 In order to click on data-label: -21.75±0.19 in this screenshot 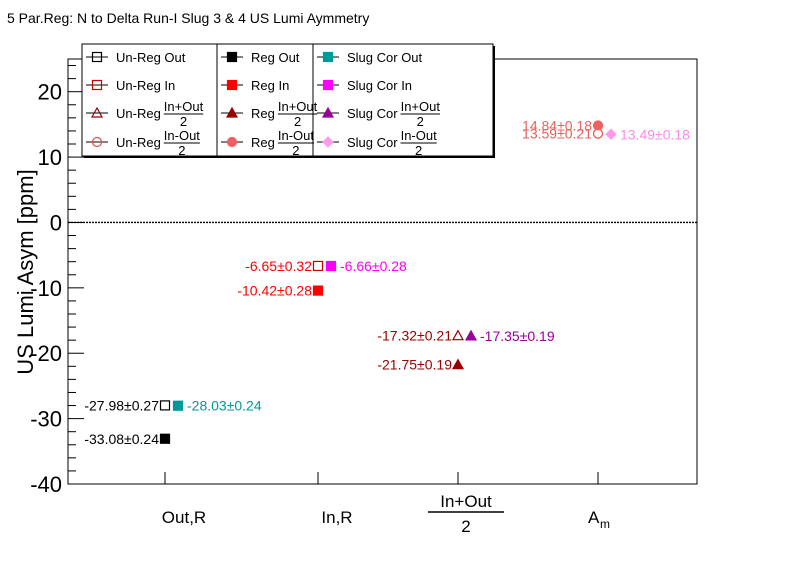, I will do `click(414, 365)`.